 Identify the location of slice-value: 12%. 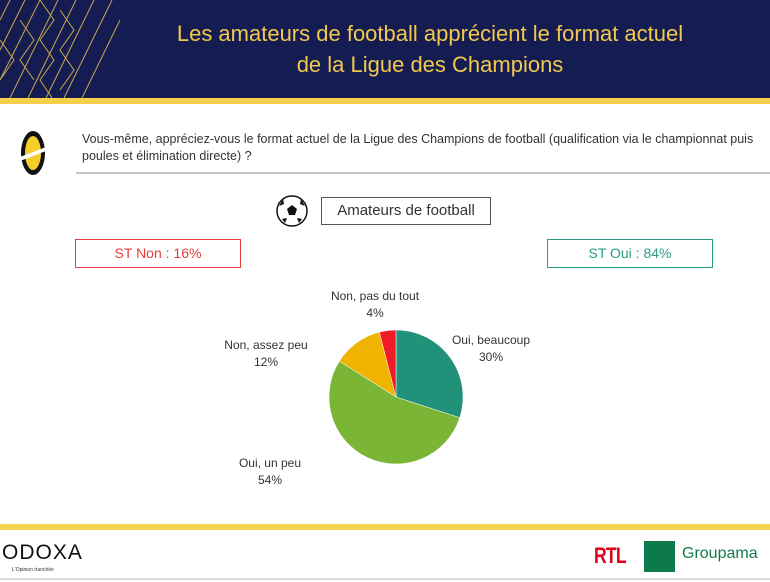
(266, 362).